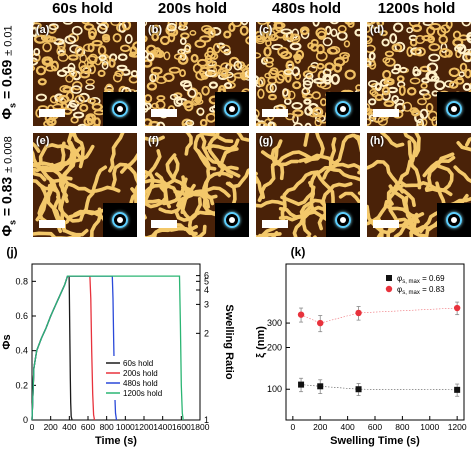  Describe the element at coordinates (153, 141) in the screenshot. I see `panel-label: (f)` at that location.